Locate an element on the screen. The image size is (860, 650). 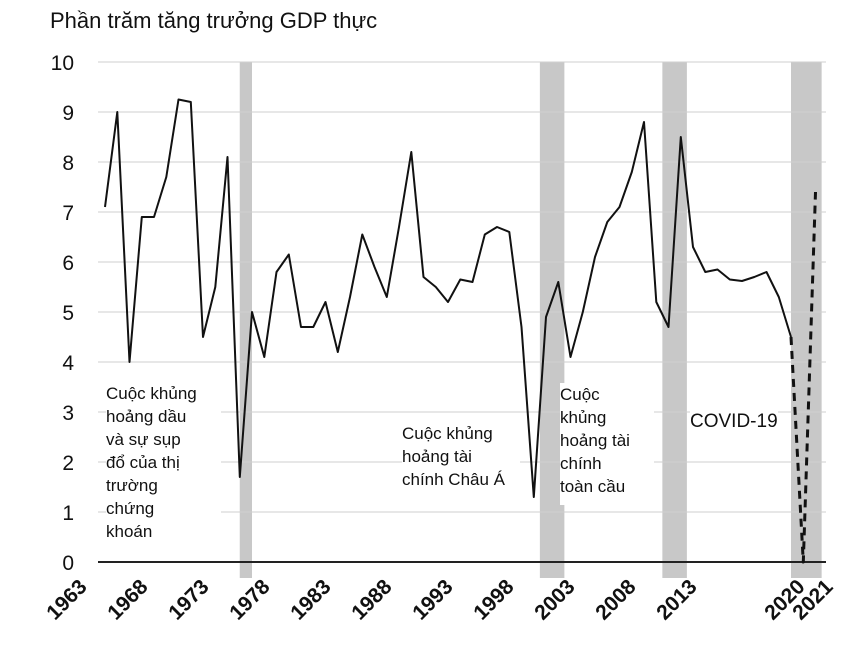
x-tick-label: 1998 is located at coordinates (494, 600).